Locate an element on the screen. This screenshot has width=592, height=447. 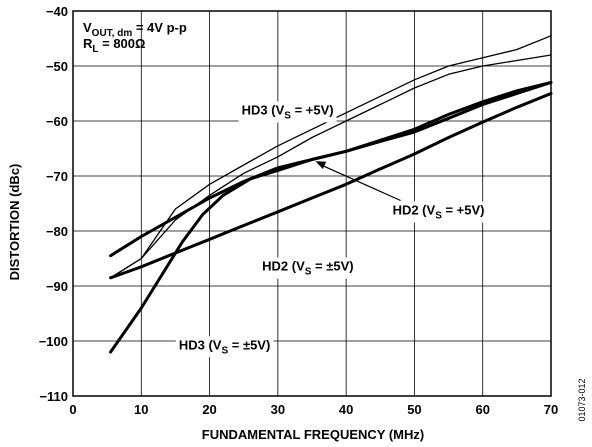
callout-arrow-head is located at coordinates (321, 165).